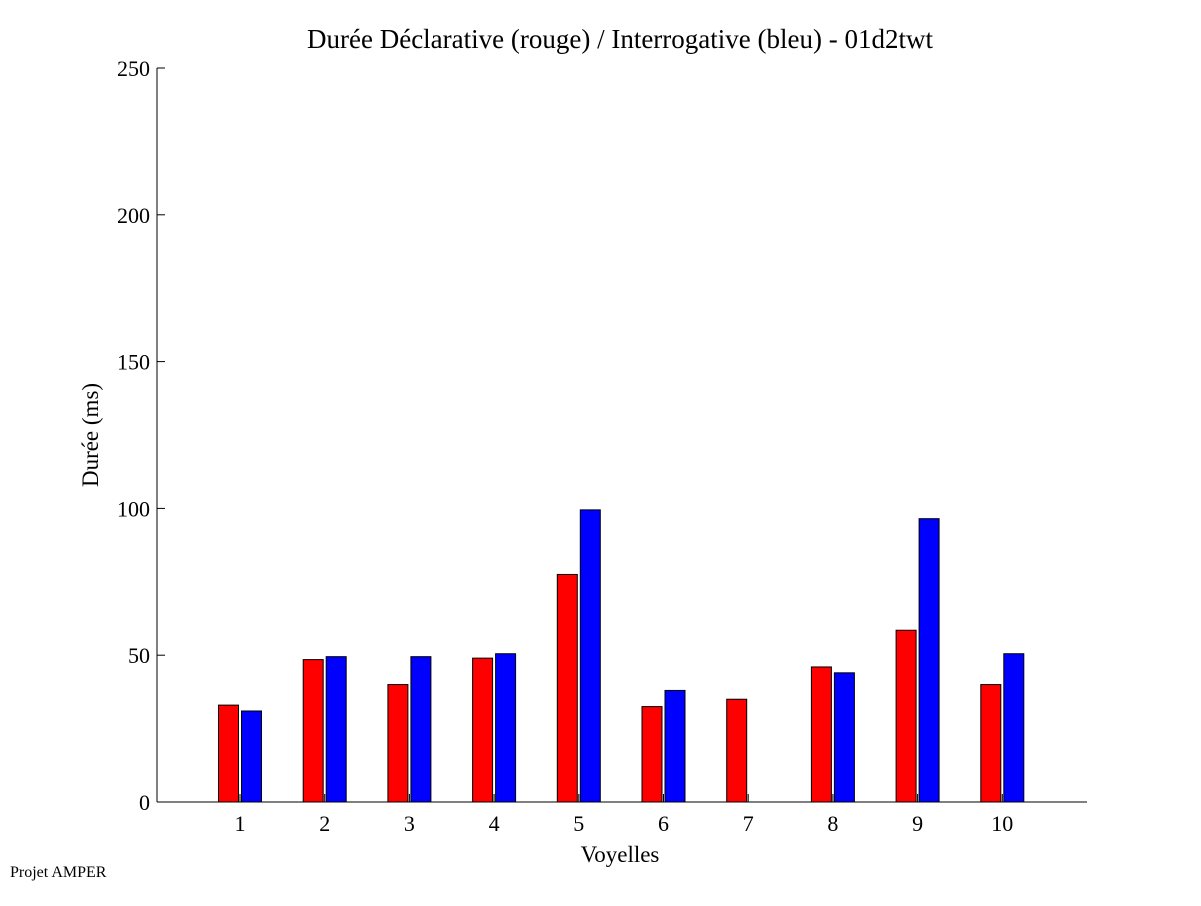 The height and width of the screenshot is (906, 1201). Describe the element at coordinates (675, 746) in the screenshot. I see `bar-series2-cat6` at that location.